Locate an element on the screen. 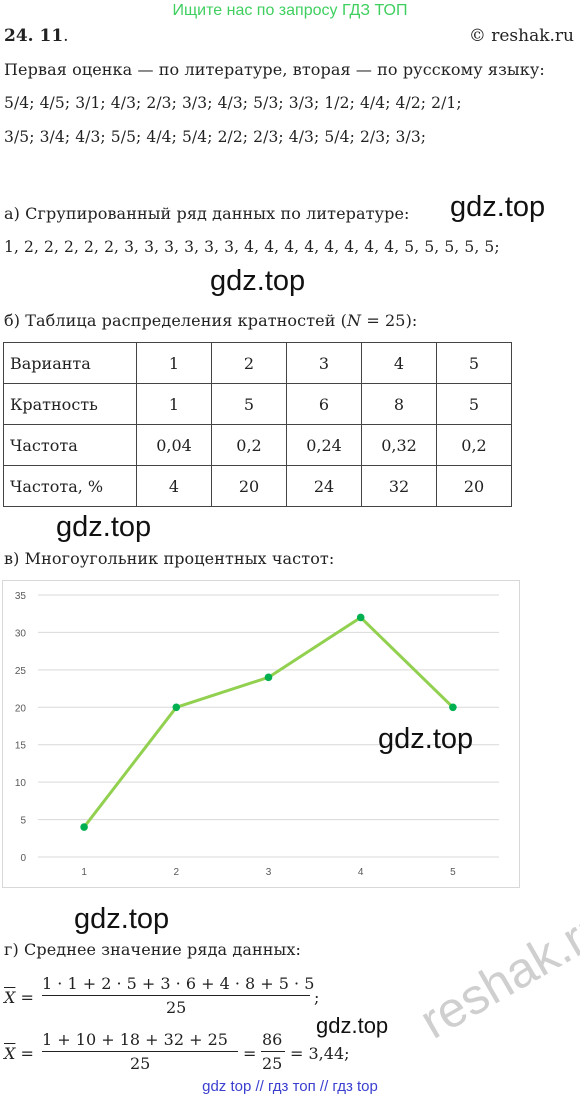  formula-2-denominator-2: 25 is located at coordinates (272, 1063).